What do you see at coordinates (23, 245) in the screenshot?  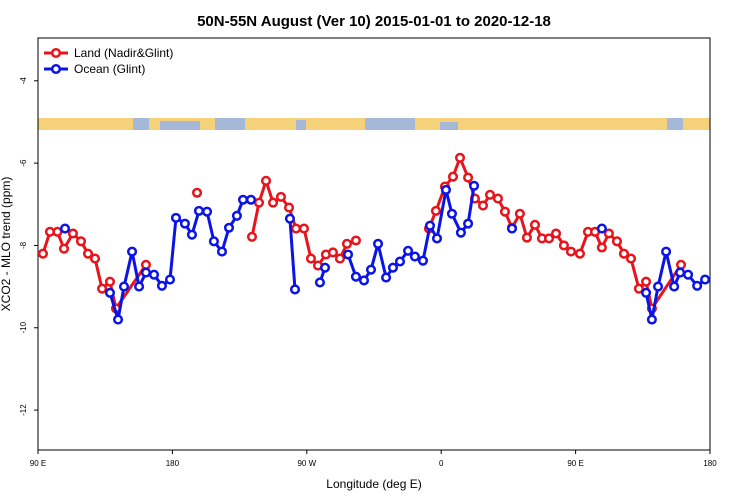 I see `y-tick-label: -8` at bounding box center [23, 245].